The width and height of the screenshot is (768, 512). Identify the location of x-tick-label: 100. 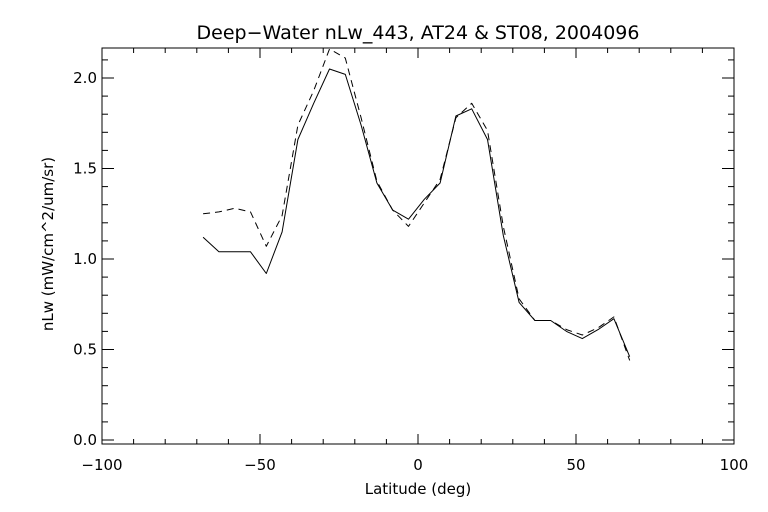
(734, 465).